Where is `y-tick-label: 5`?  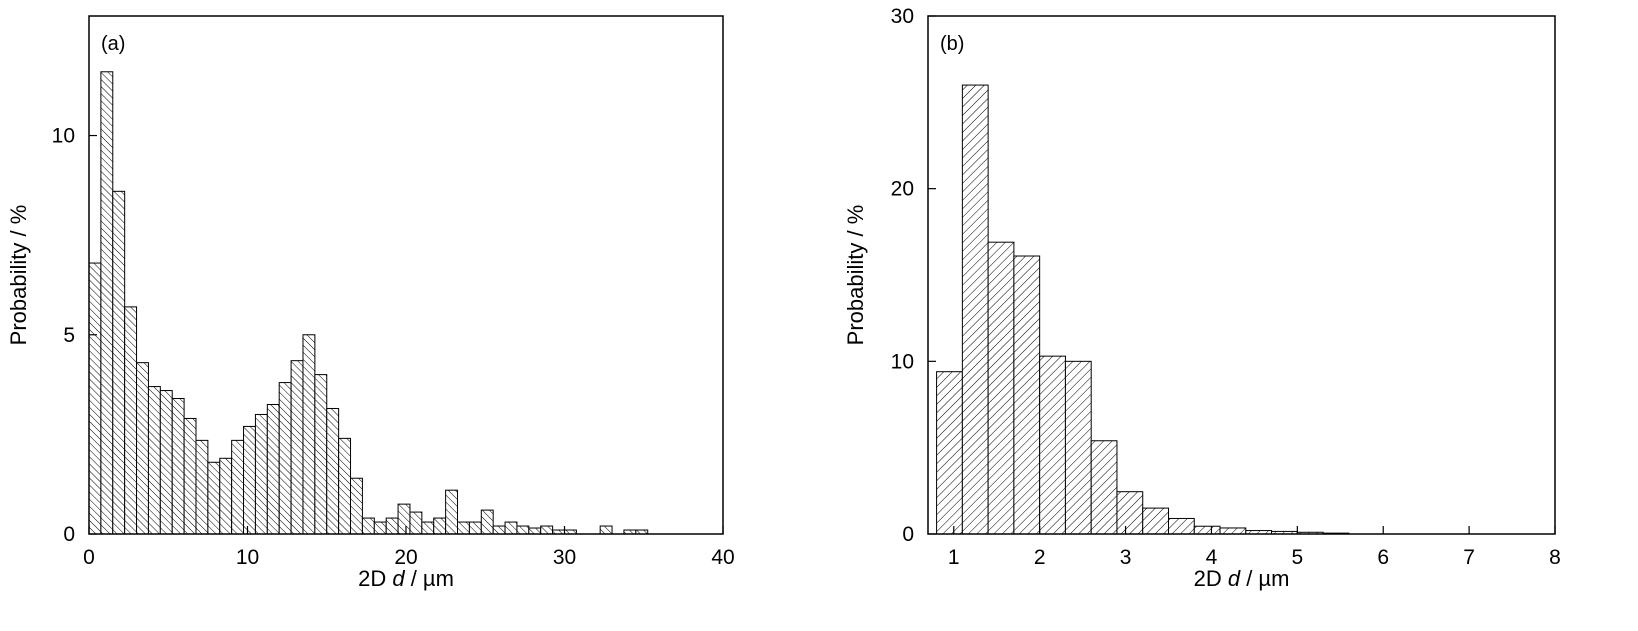 y-tick-label: 5 is located at coordinates (69, 335).